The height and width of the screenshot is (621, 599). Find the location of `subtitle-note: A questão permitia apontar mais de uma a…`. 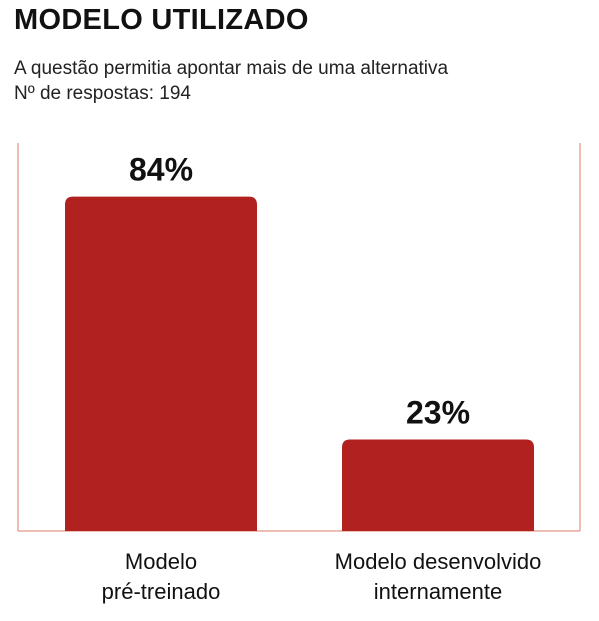

subtitle-note: A questão permitia apontar mais de uma a… is located at coordinates (231, 68).